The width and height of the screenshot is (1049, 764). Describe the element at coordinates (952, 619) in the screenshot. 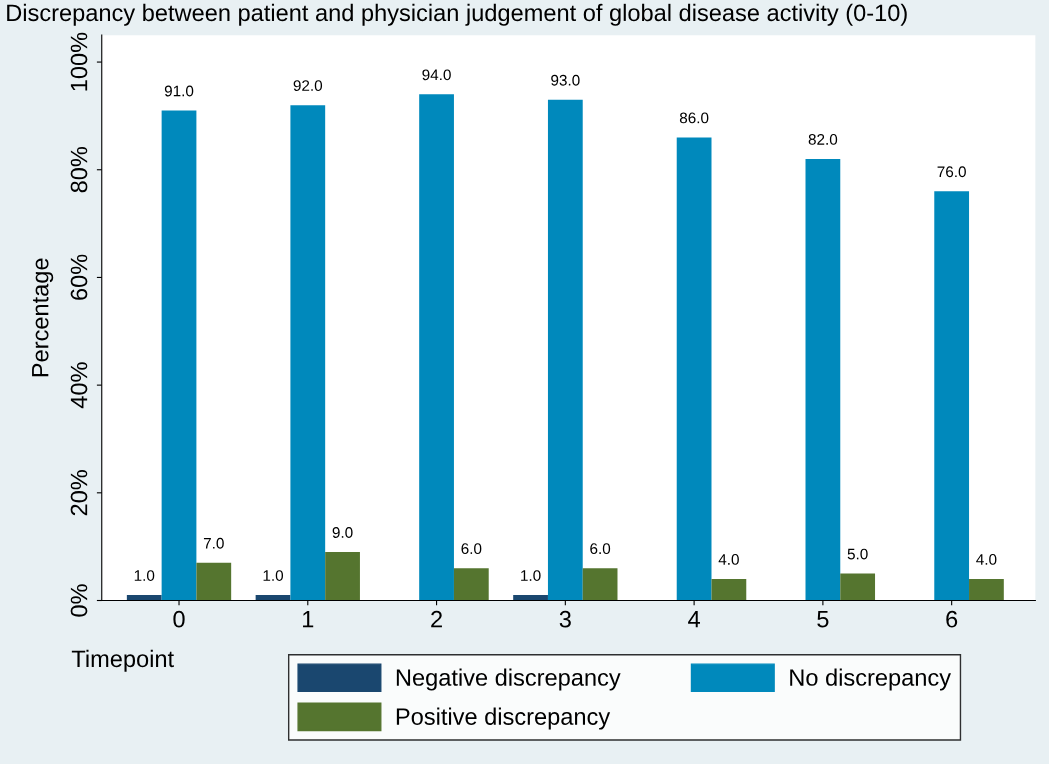

I see `x-tick-label: 6` at that location.